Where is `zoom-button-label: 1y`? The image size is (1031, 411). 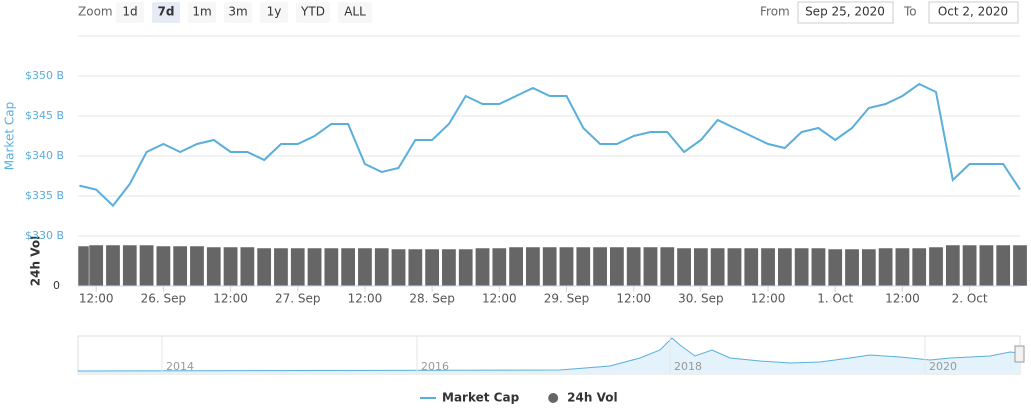
zoom-button-label: 1y is located at coordinates (274, 12).